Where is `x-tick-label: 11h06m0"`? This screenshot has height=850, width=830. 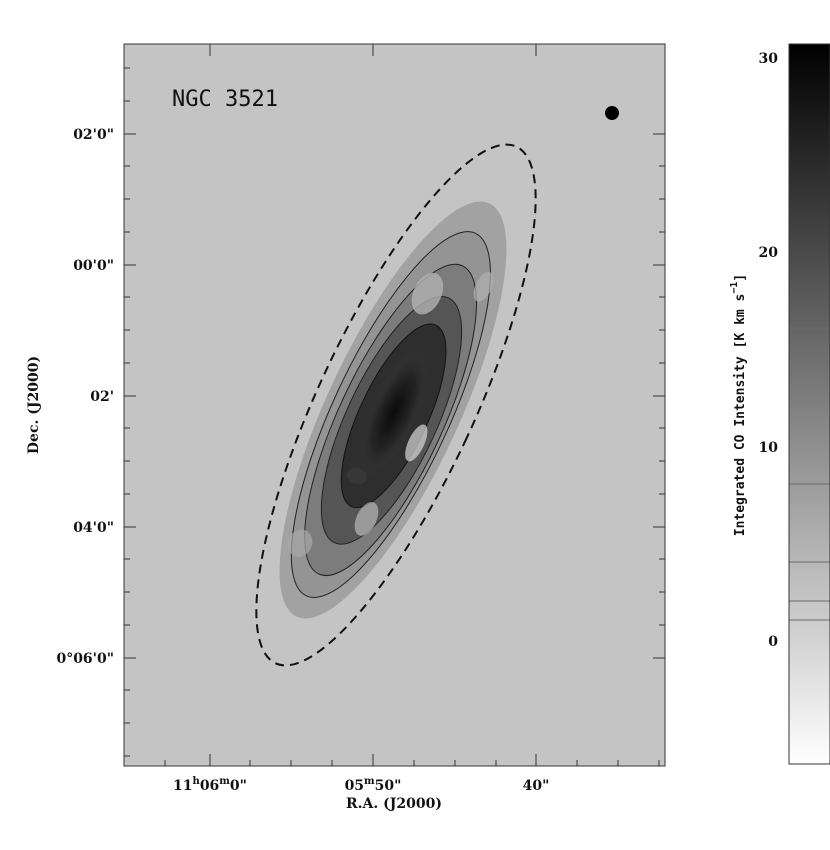 x-tick-label: 11h06m0" is located at coordinates (210, 785).